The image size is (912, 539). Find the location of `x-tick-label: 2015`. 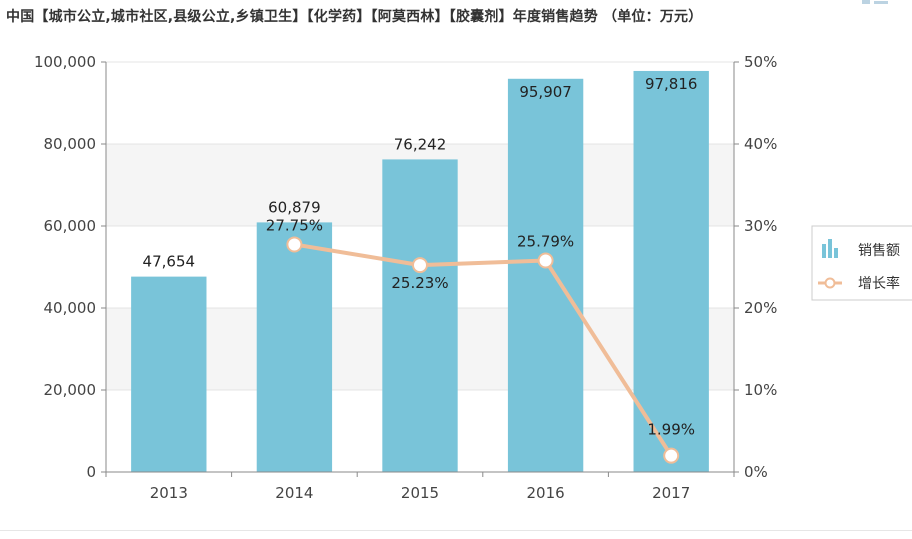

x-tick-label: 2015 is located at coordinates (420, 493).